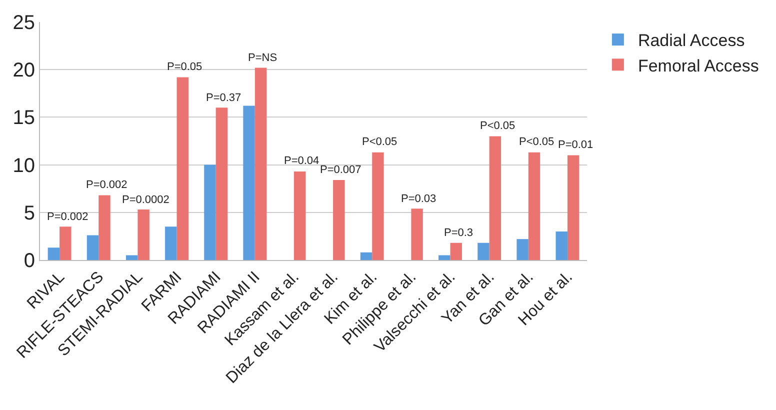 Image resolution: width=776 pixels, height=410 pixels. I want to click on annotation: P=0.04, so click(302, 161).